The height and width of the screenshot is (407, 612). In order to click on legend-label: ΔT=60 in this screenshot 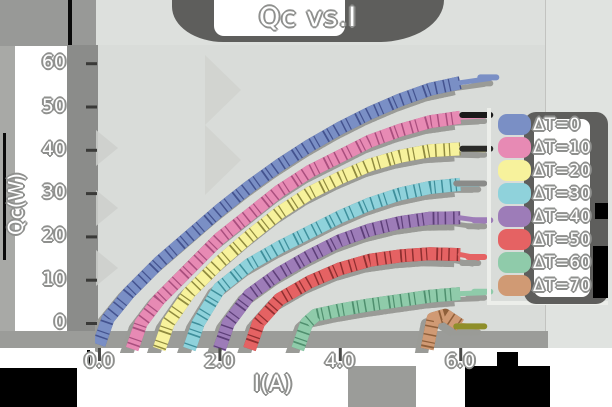, I will do `click(562, 263)`.